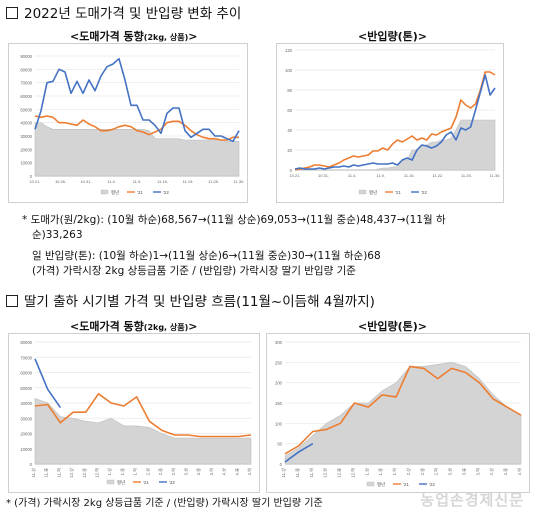  Describe the element at coordinates (289, 90) in the screenshot. I see `y-tick-label: 80` at that location.